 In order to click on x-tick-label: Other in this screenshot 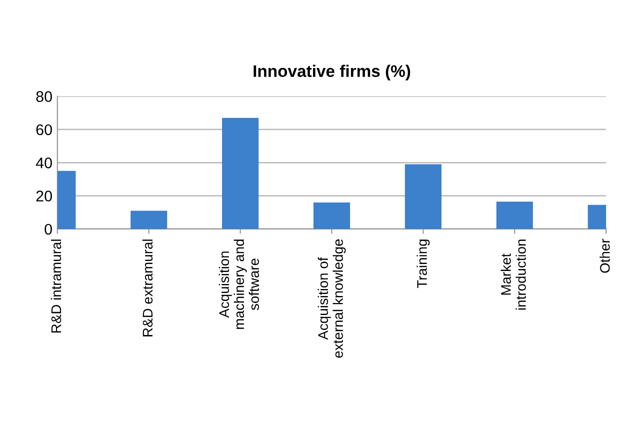, I will do `click(605, 255)`.